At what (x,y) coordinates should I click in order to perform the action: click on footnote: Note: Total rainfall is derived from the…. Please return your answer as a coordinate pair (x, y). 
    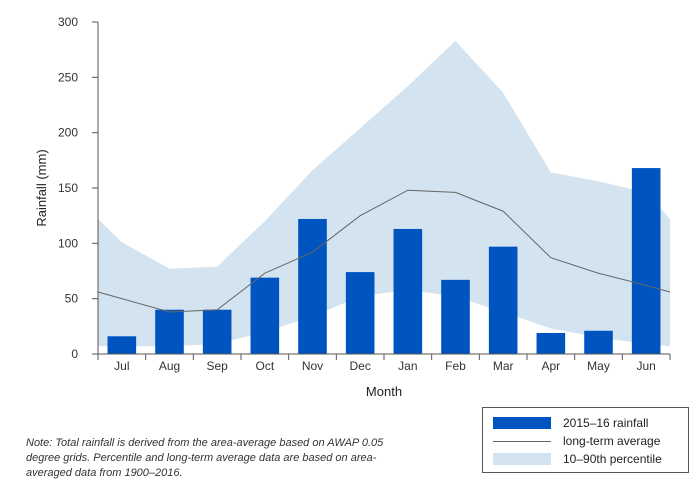
    Looking at the image, I should click on (205, 458).